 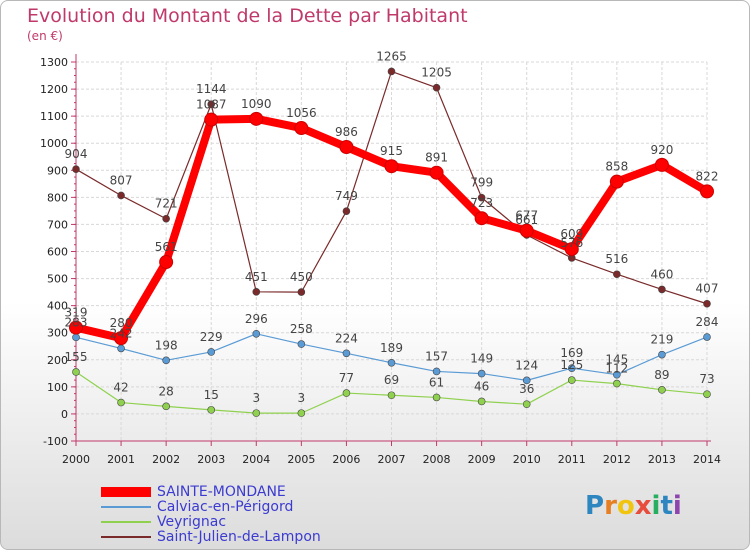 I want to click on y-tick-label: 300, so click(x=57, y=333).